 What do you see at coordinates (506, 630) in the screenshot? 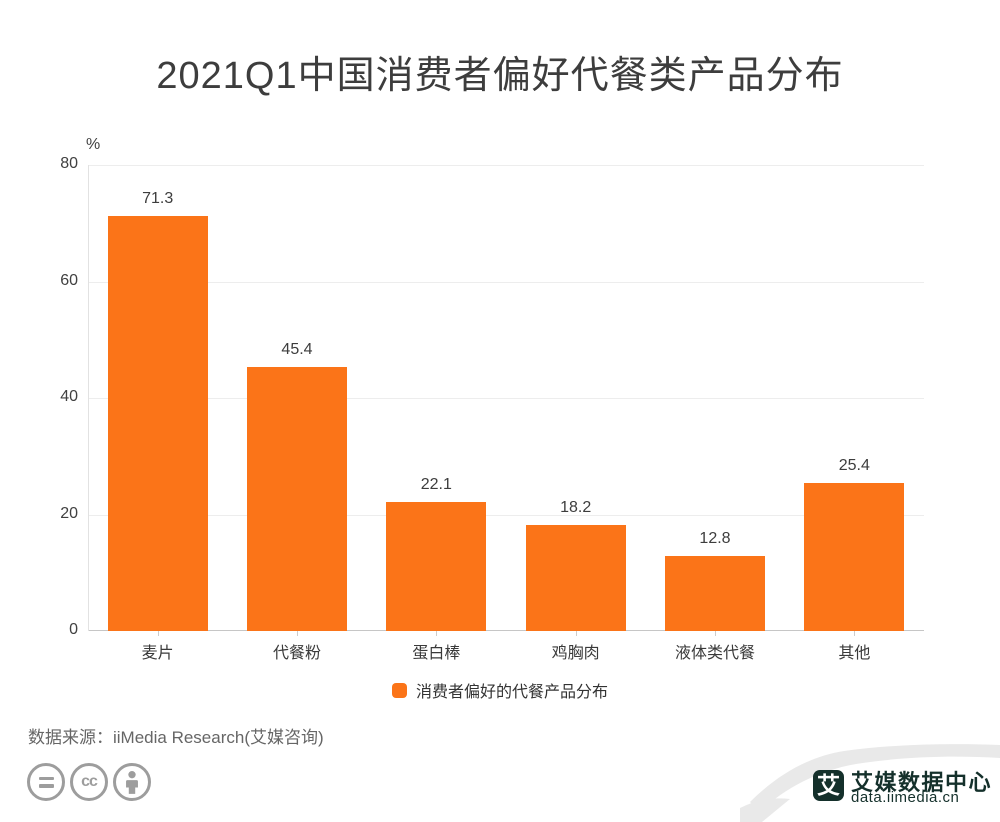
I see `x-axis-baseline` at bounding box center [506, 630].